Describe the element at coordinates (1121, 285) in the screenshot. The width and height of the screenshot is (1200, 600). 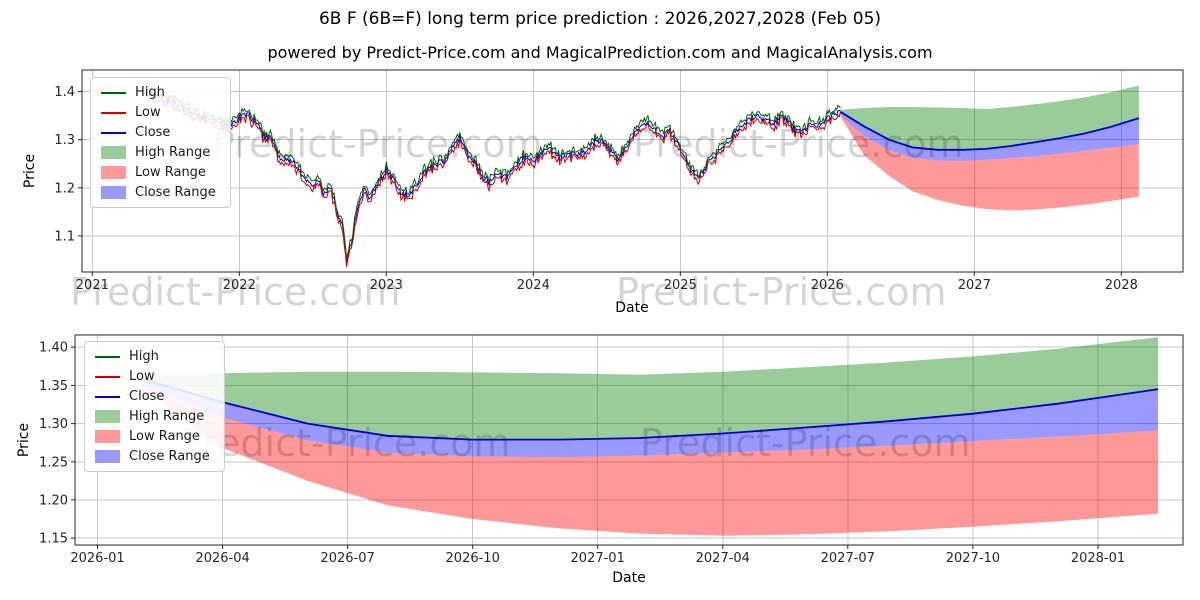
I see `x-tick-label: 2028` at that location.